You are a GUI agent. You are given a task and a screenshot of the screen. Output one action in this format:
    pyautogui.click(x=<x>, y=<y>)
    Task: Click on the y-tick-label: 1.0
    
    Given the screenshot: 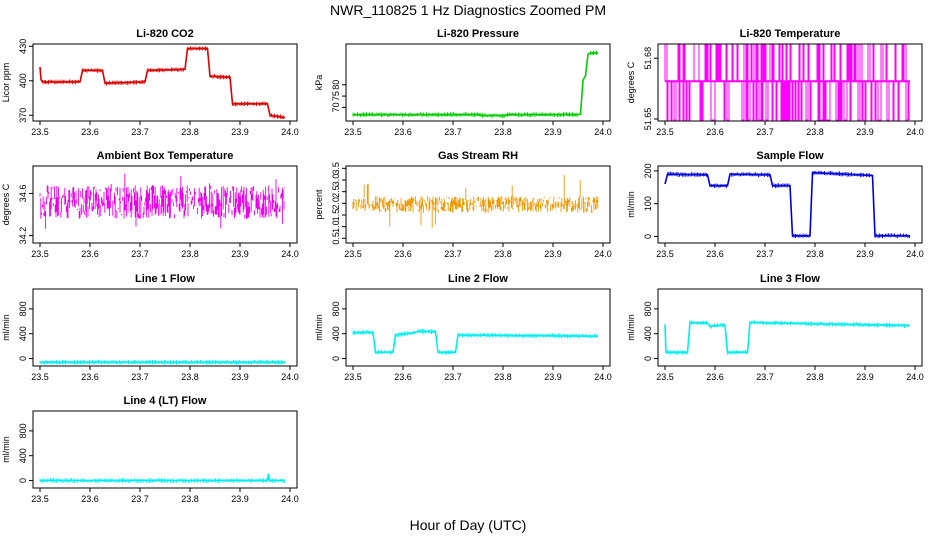 What is the action you would take?
    pyautogui.click(x=336, y=226)
    